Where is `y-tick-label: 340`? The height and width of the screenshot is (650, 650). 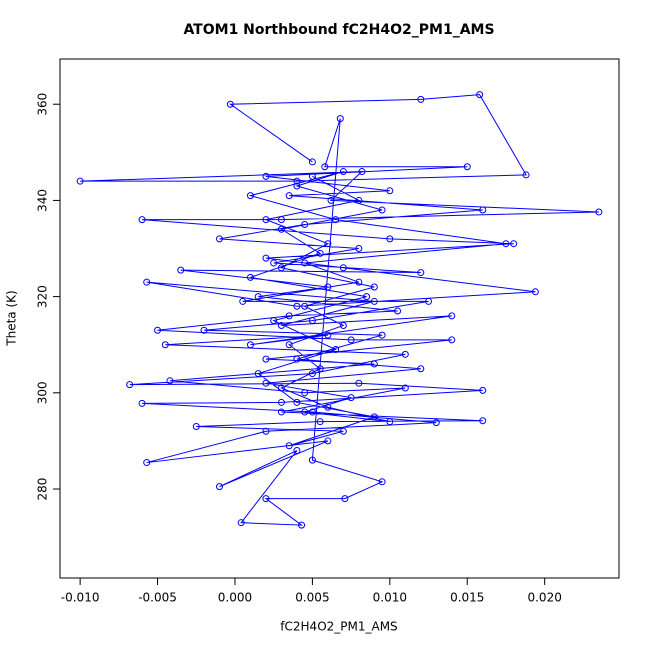 y-tick-label: 340 is located at coordinates (43, 200).